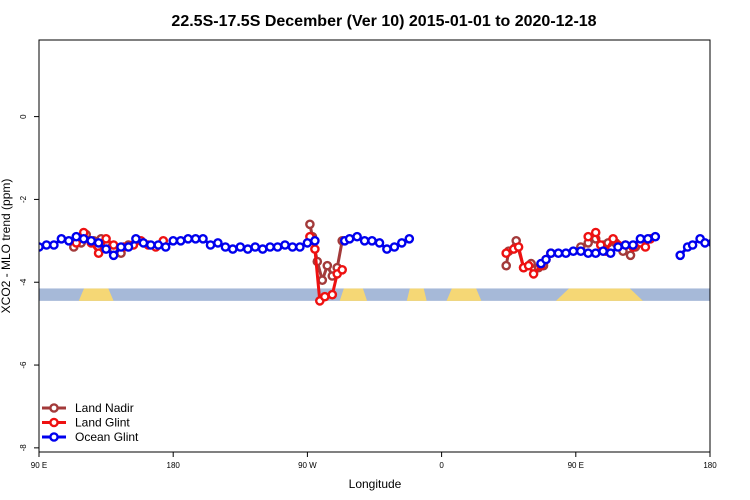  What do you see at coordinates (375, 484) in the screenshot?
I see `x-axis-label: Longitude` at bounding box center [375, 484].